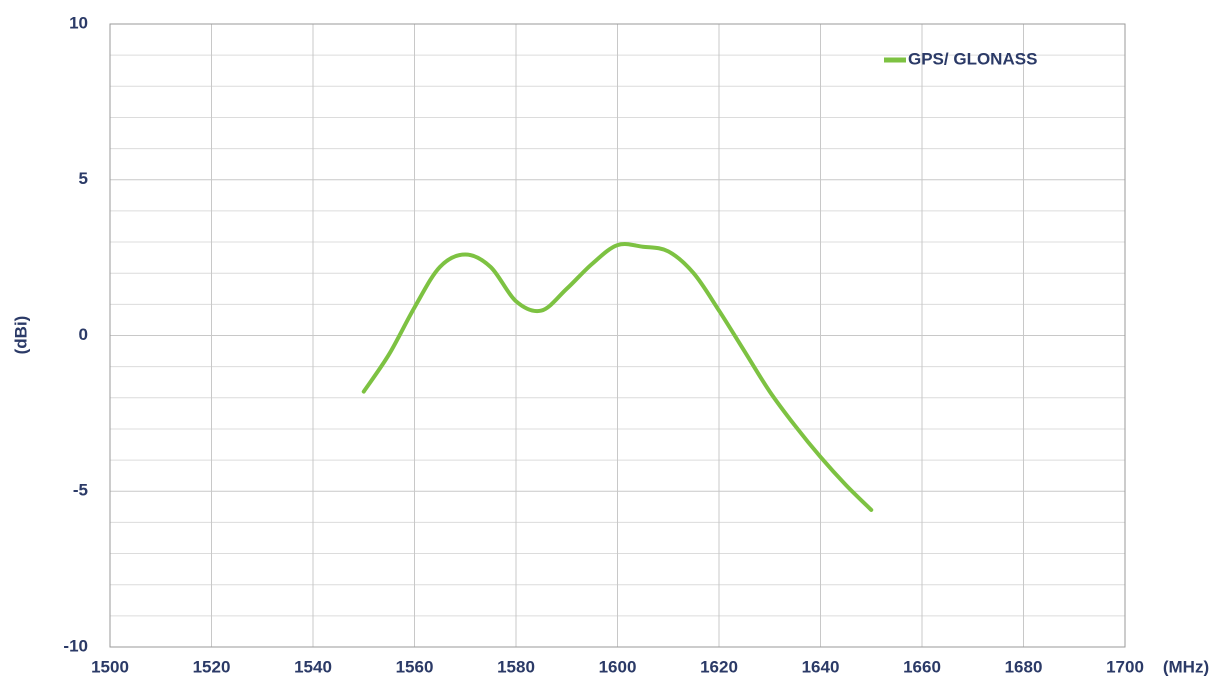 This screenshot has width=1224, height=686. What do you see at coordinates (972, 58) in the screenshot?
I see `legend-label: GPS/ GLONASS` at bounding box center [972, 58].